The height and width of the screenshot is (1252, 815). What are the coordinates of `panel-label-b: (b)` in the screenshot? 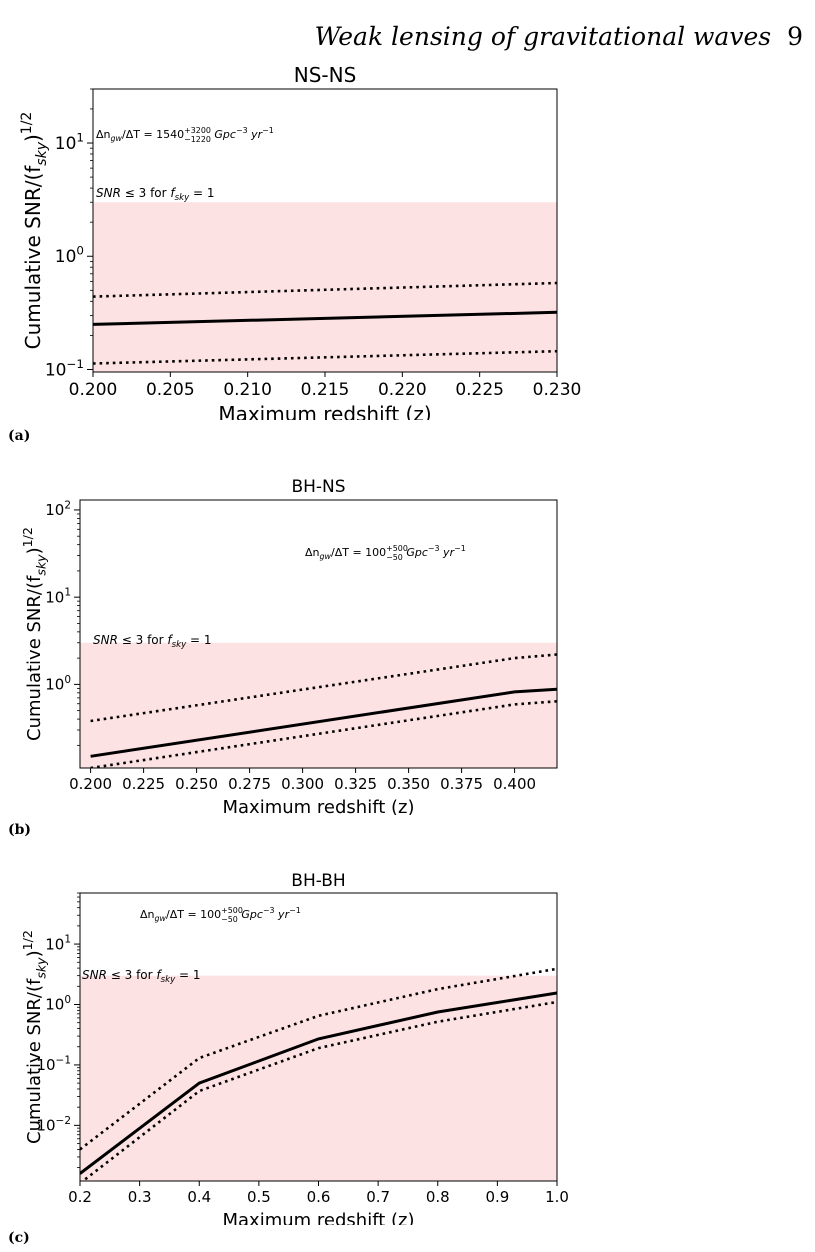 It's located at (20, 830).